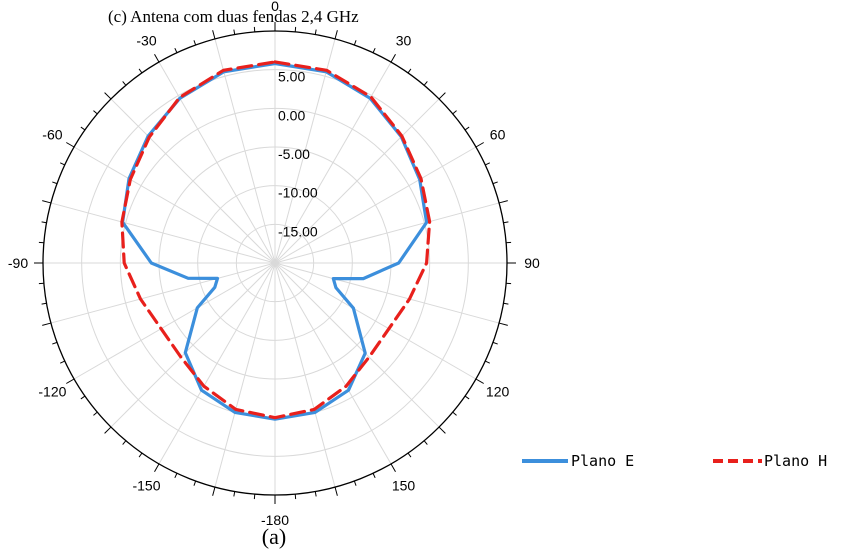  What do you see at coordinates (146, 40) in the screenshot?
I see `angle-label: -30` at bounding box center [146, 40].